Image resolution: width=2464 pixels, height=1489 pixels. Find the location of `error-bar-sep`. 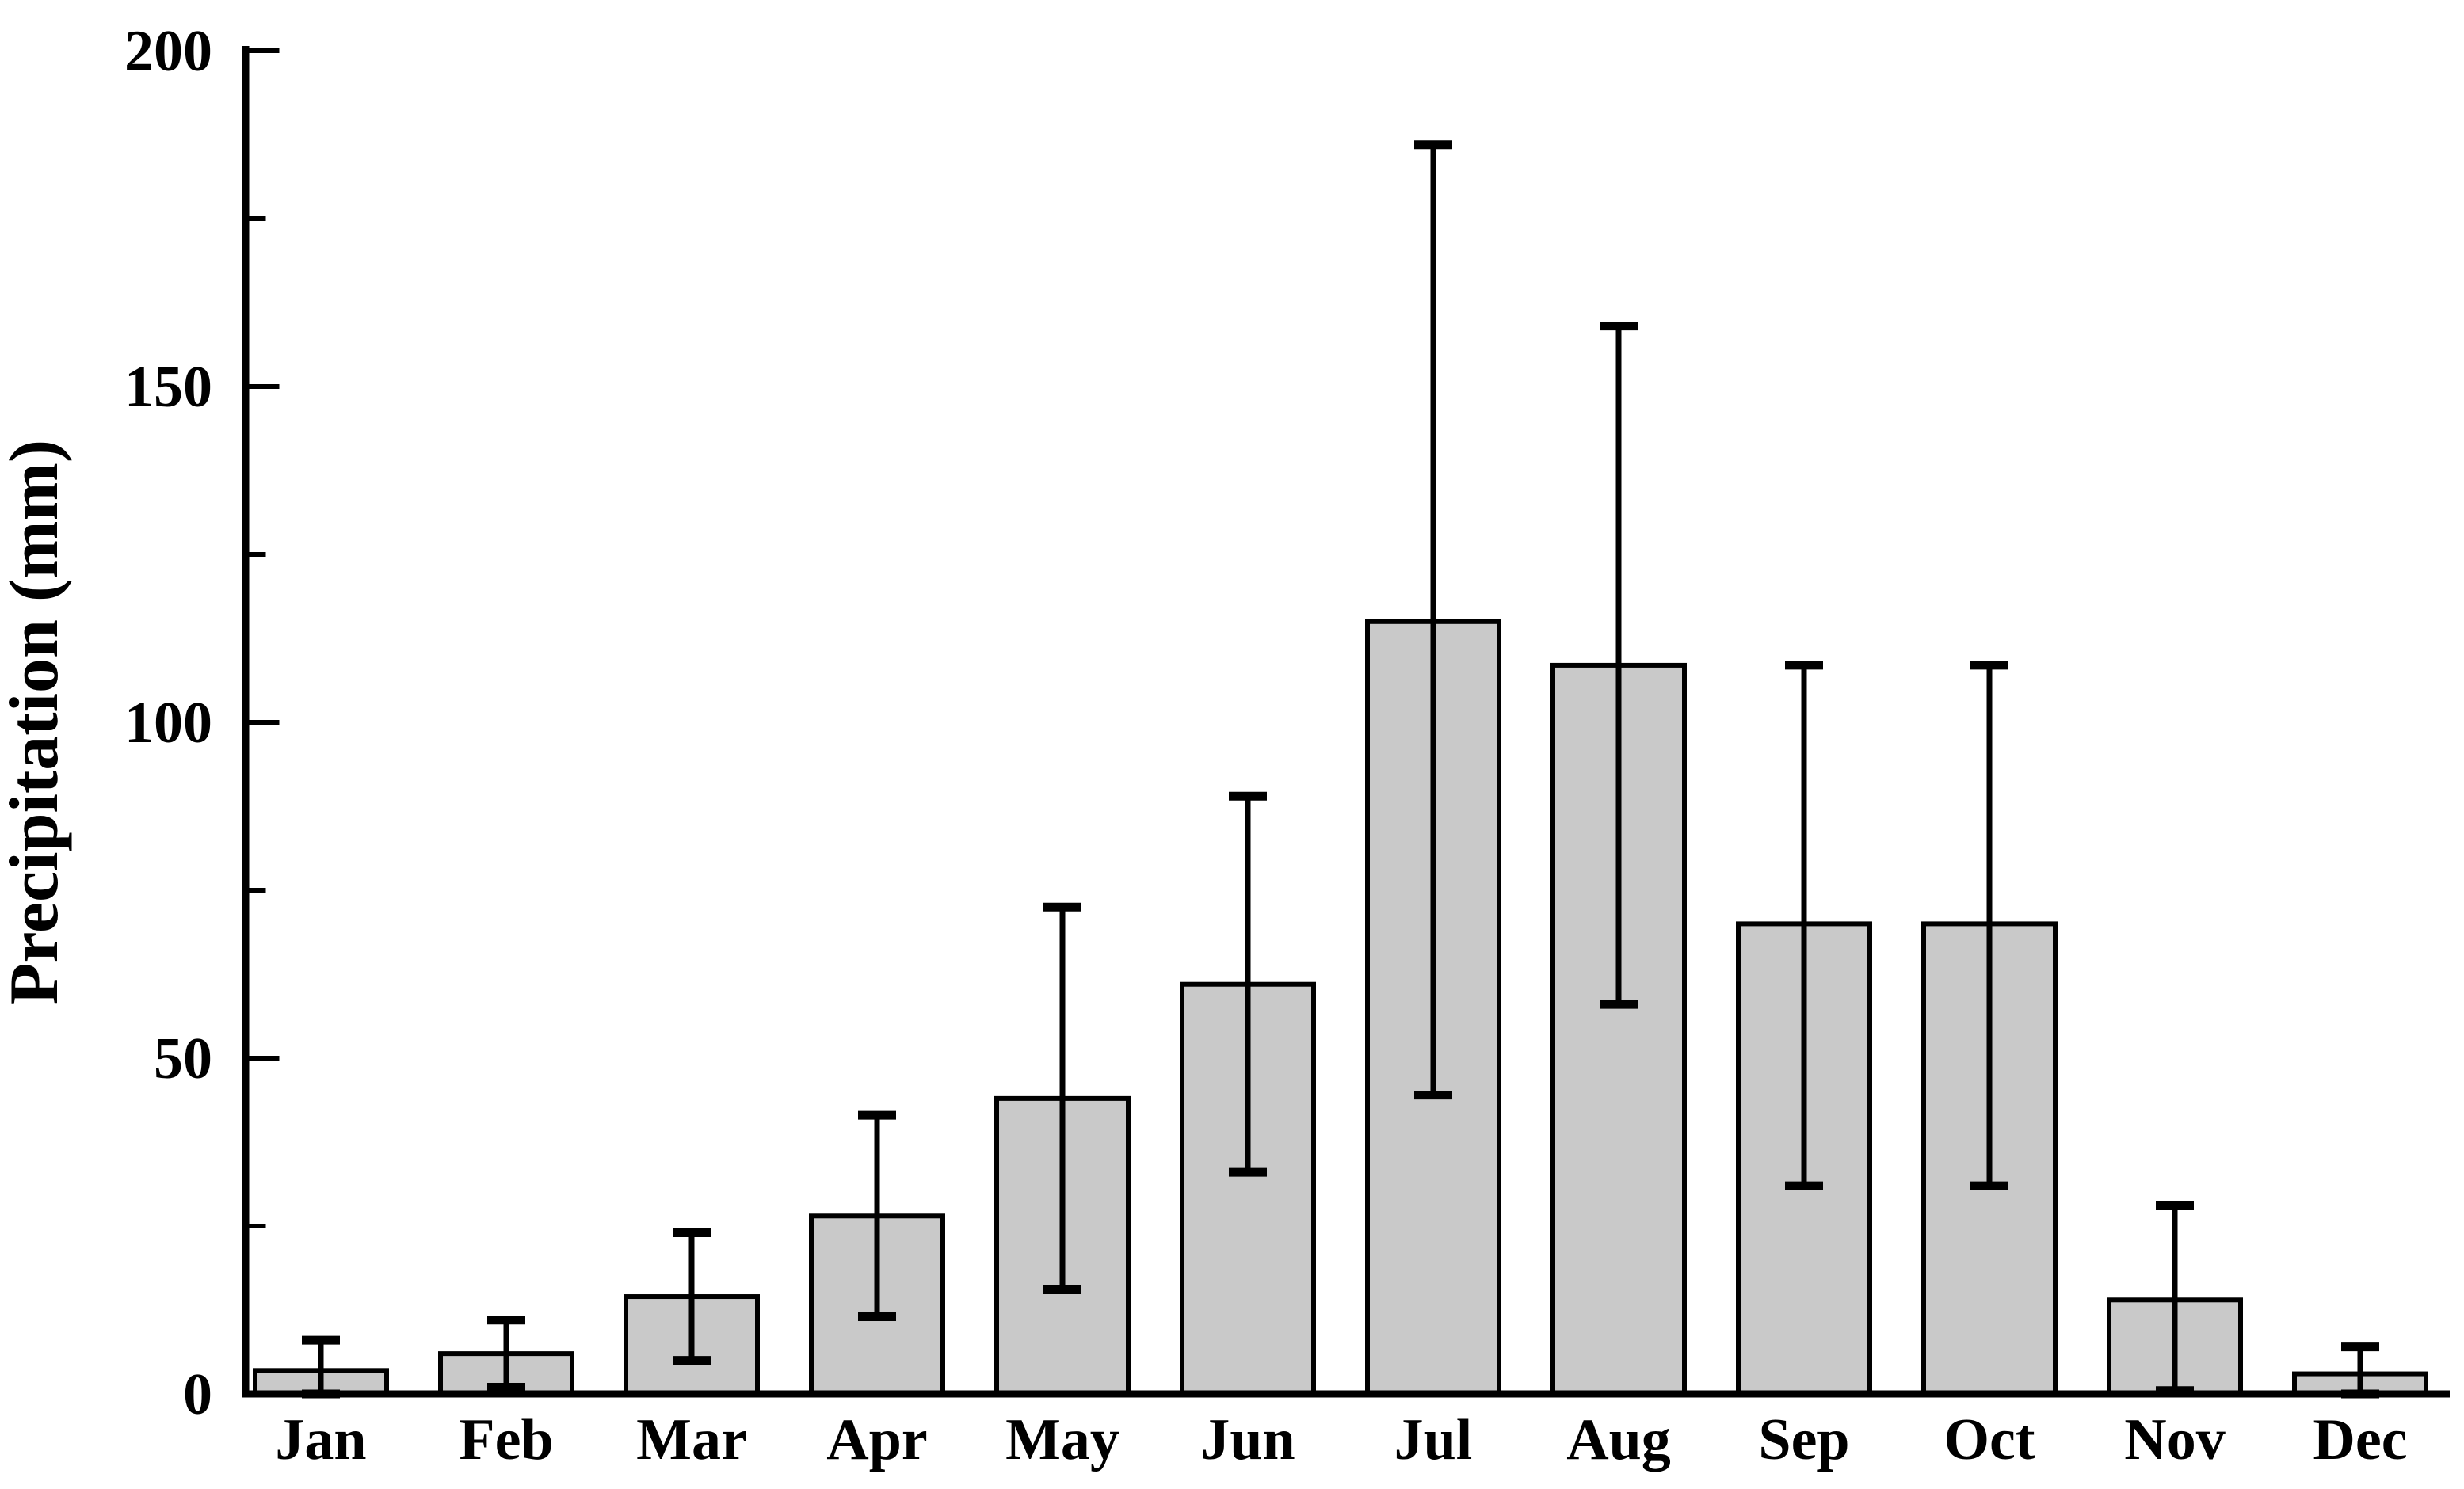

error-bar-sep is located at coordinates (1804, 925).